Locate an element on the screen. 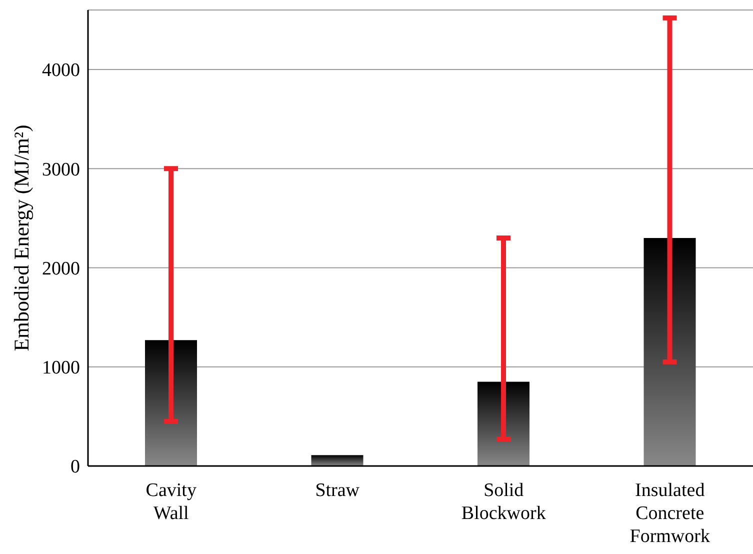  y-tick-label: 4000 is located at coordinates (61, 71).